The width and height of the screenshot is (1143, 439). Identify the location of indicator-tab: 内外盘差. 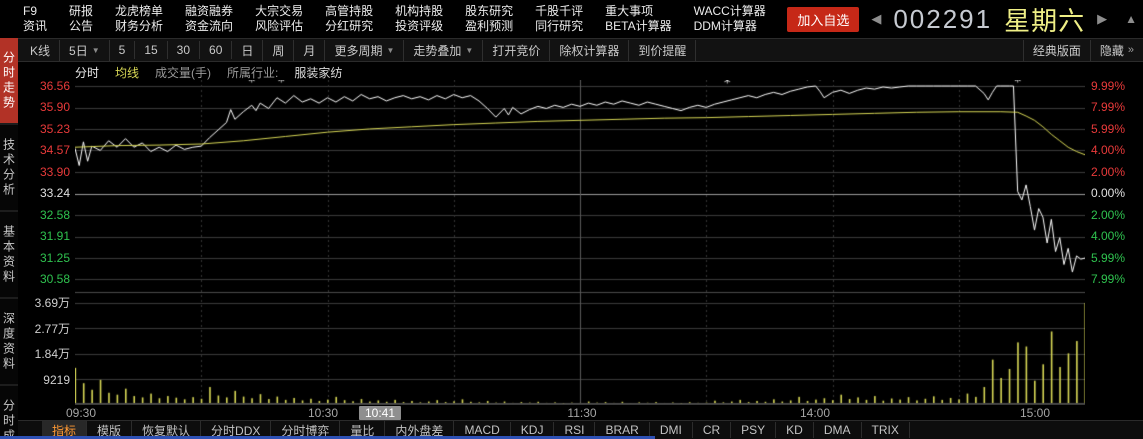
(420, 429).